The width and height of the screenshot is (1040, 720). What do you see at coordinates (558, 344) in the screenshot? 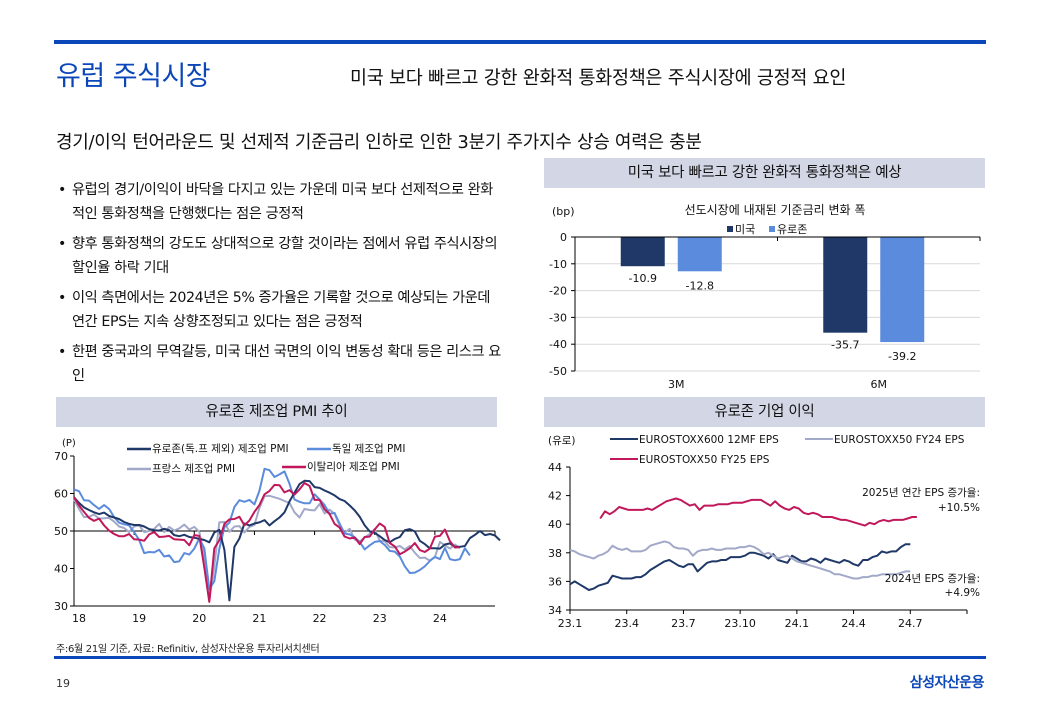
I see `y-tick-label: -40` at bounding box center [558, 344].